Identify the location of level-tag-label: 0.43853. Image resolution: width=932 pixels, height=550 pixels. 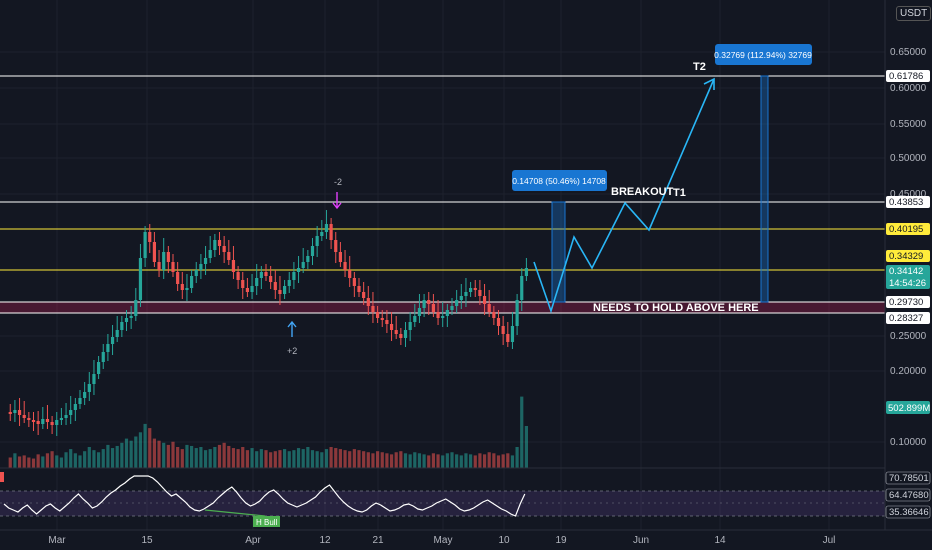
(906, 202).